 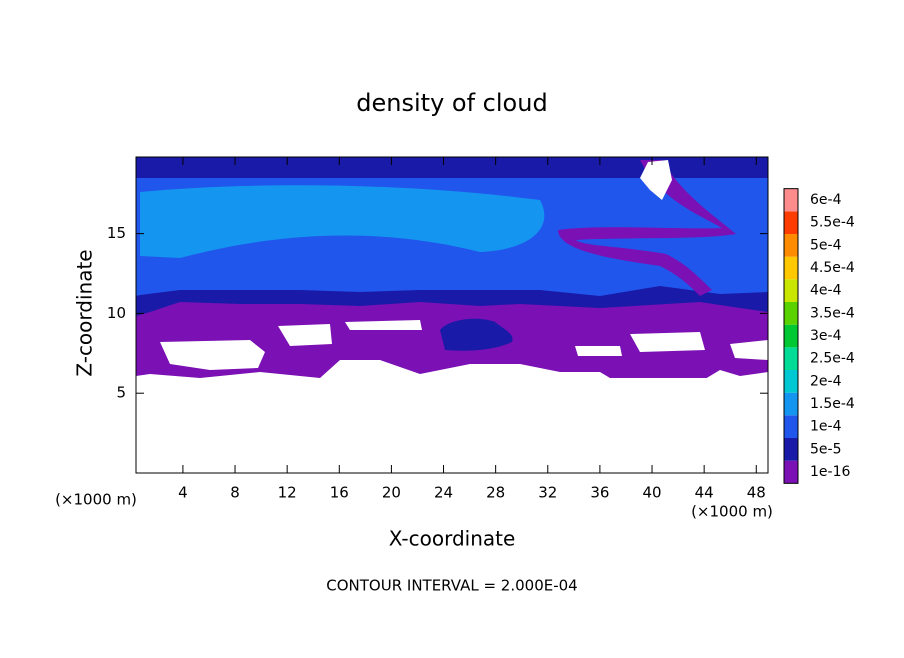 What do you see at coordinates (826, 336) in the screenshot?
I see `colorbar-label: 3e-4` at bounding box center [826, 336].